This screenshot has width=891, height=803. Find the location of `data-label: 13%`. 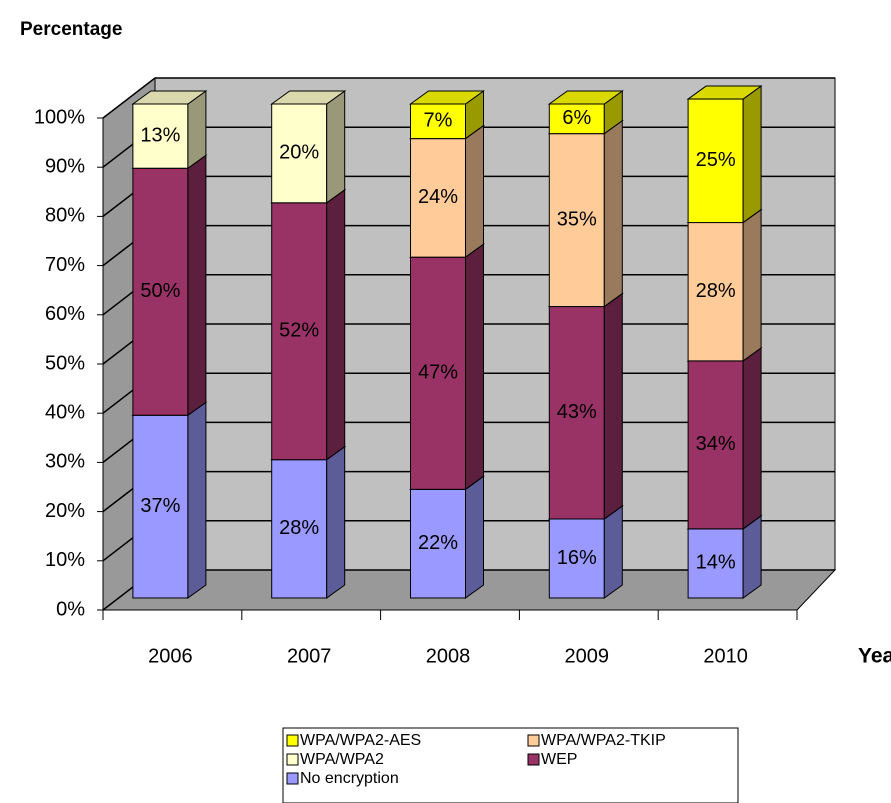

data-label: 13% is located at coordinates (160, 135).